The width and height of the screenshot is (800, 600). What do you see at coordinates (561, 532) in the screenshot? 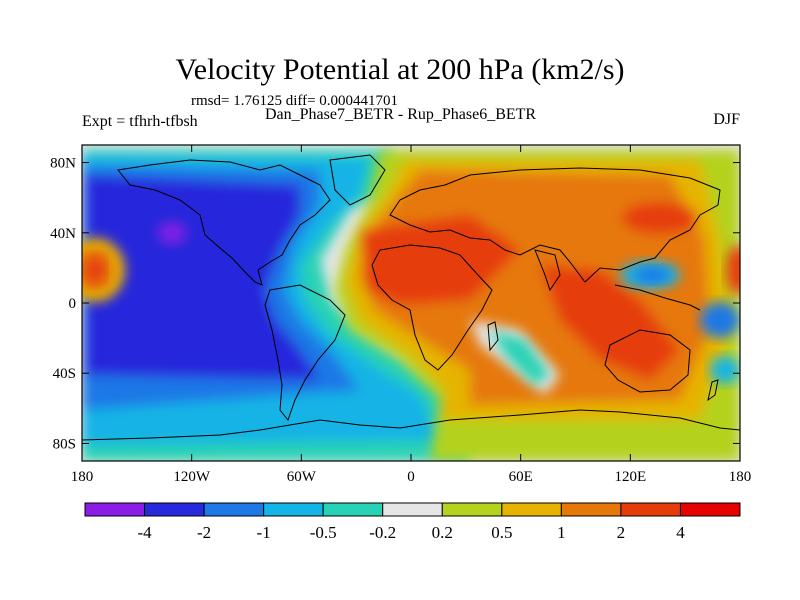
I see `colorbar-label: 1` at bounding box center [561, 532].